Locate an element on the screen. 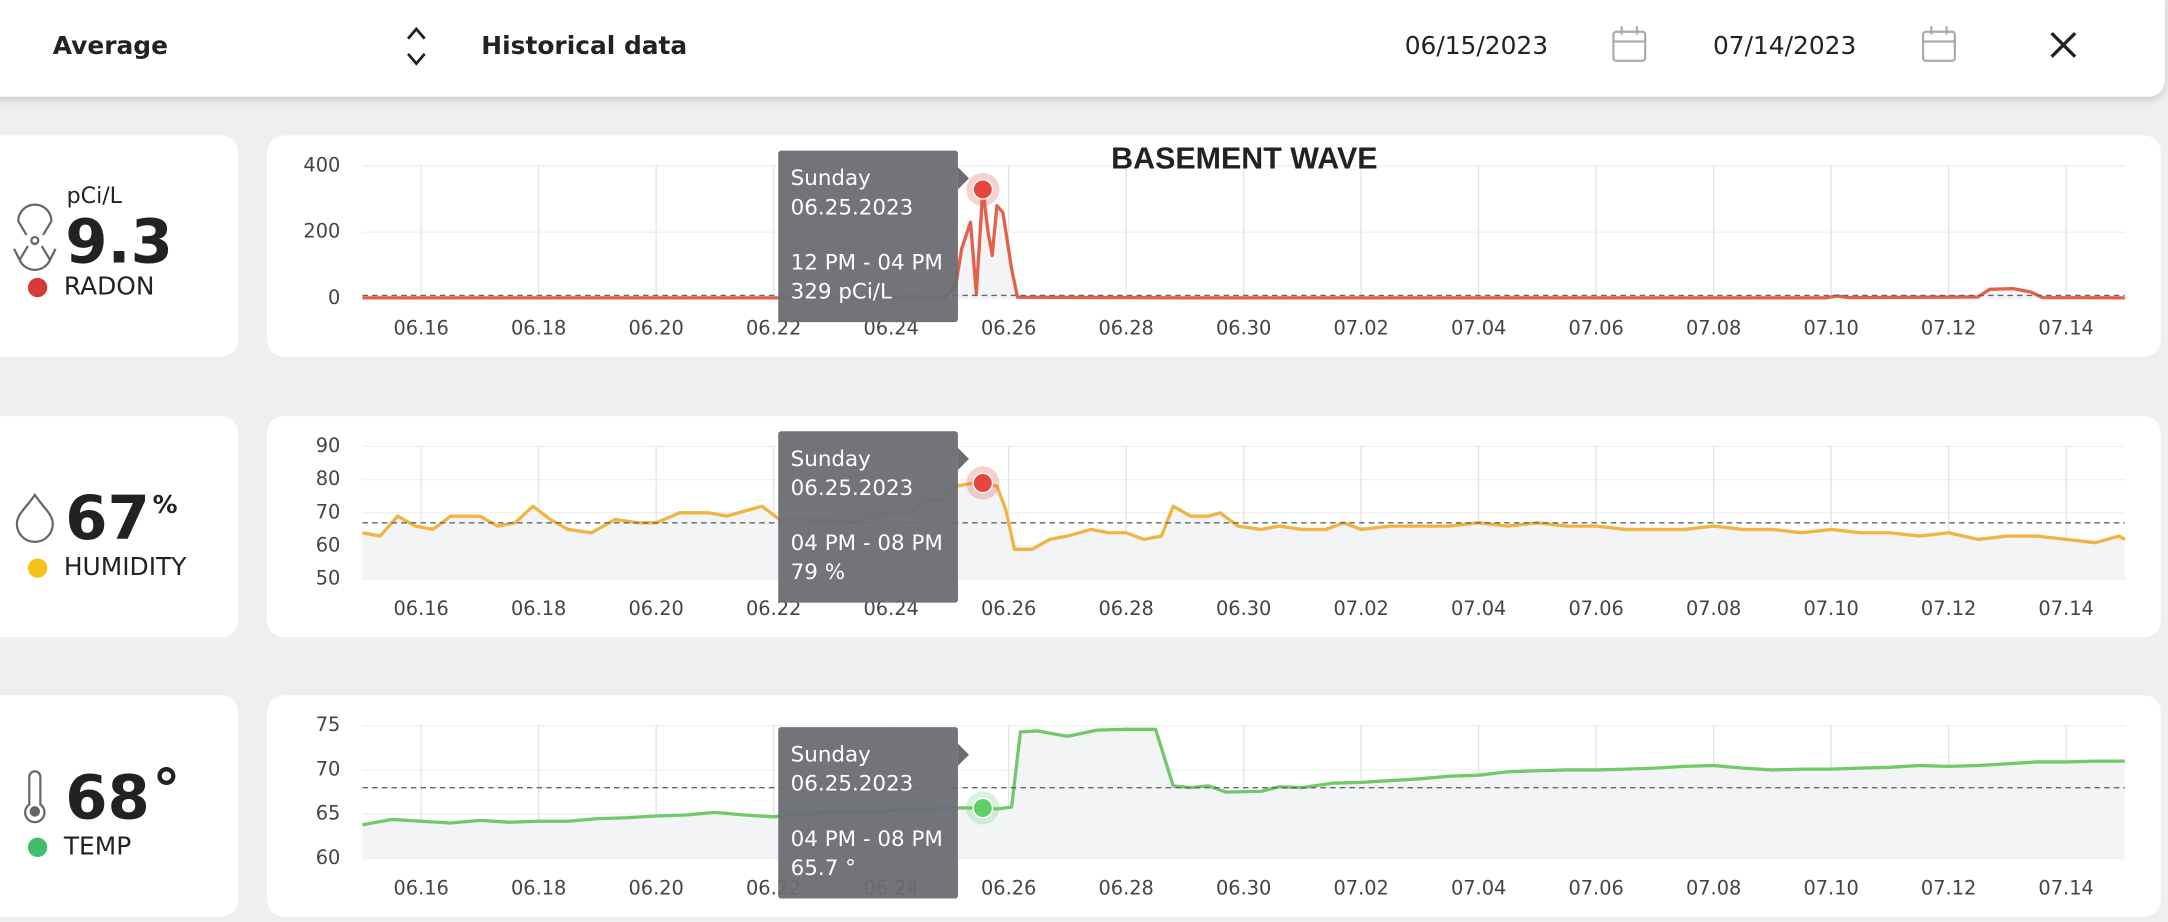  metric-value: 9.3 is located at coordinates (119, 243).